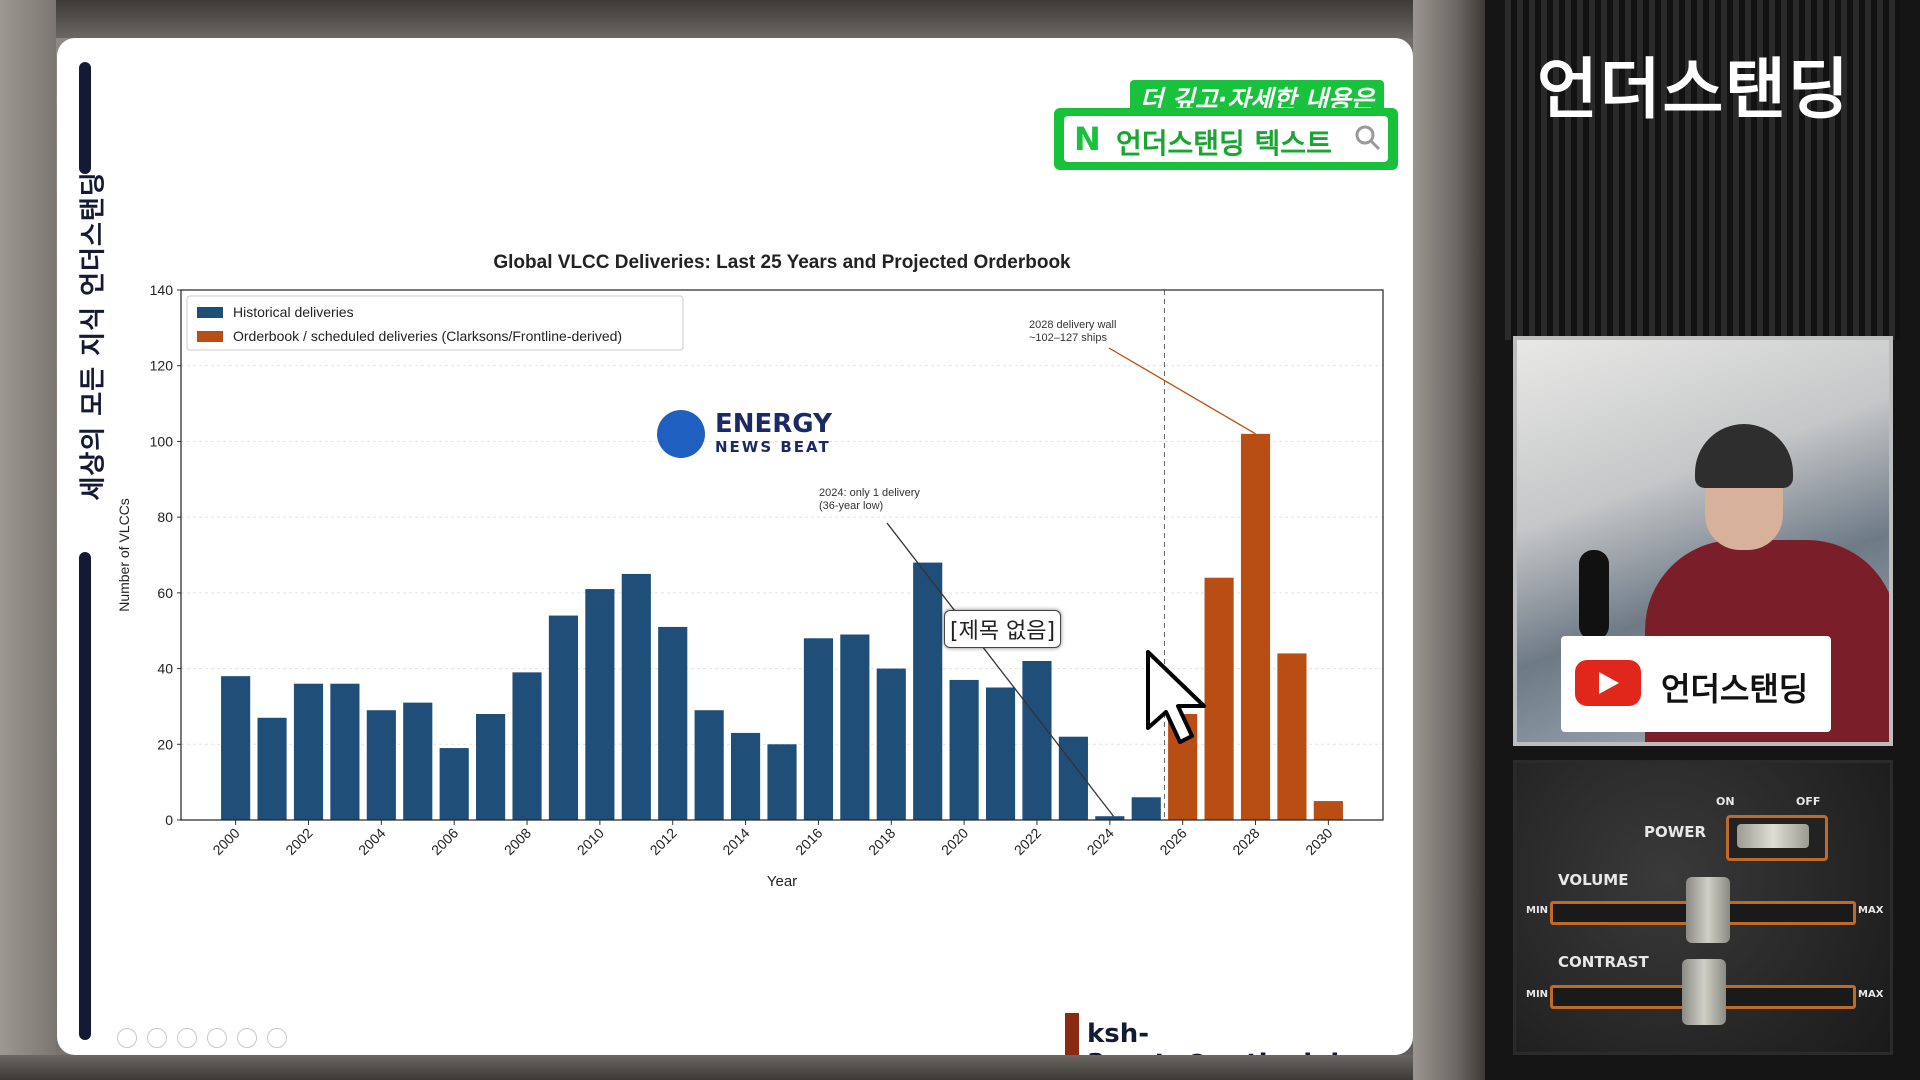 This screenshot has height=1080, width=1920. What do you see at coordinates (1871, 994) in the screenshot?
I see `contrast-max-label: MAX` at bounding box center [1871, 994].